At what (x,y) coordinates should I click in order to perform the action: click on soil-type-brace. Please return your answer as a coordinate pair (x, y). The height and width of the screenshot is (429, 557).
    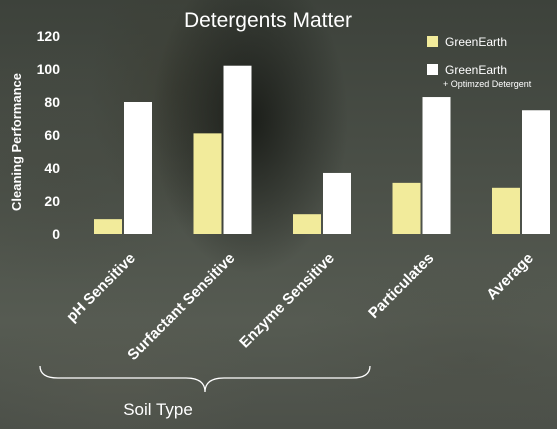
    Looking at the image, I should click on (205, 379).